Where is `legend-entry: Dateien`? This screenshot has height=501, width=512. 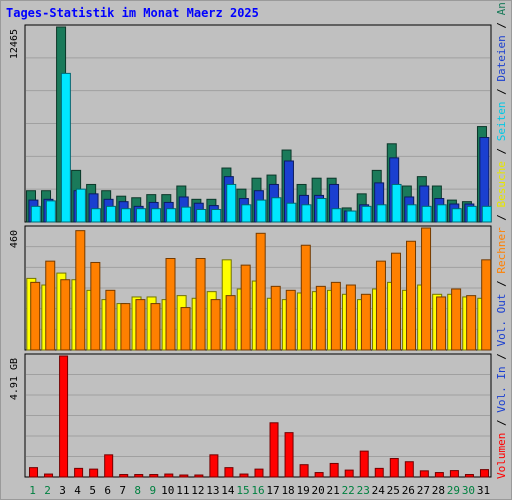
legend-entry: Dateien is located at coordinates (501, 58).